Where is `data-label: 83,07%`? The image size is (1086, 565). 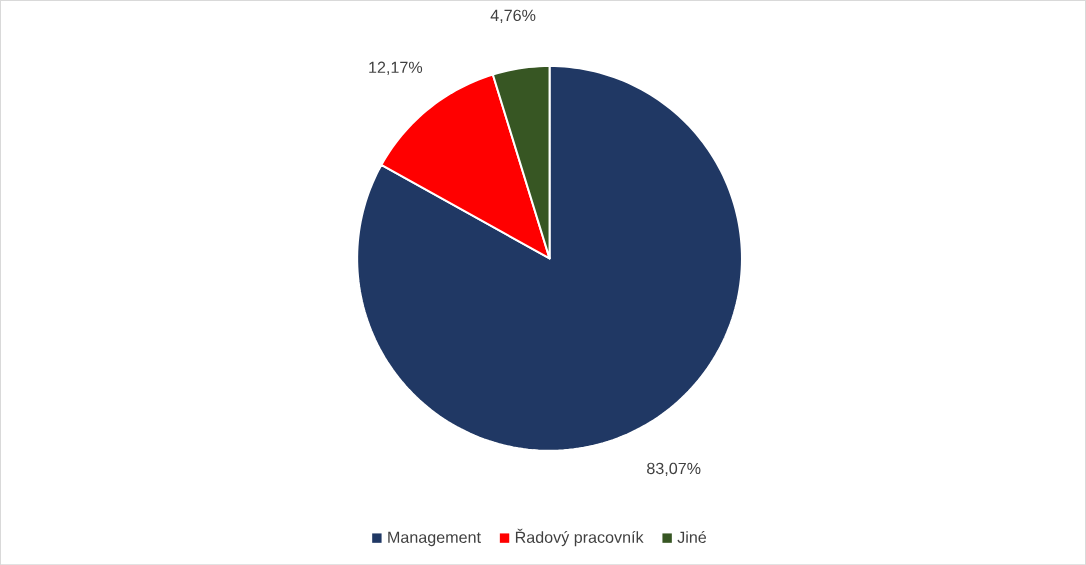
data-label: 83,07% is located at coordinates (674, 469).